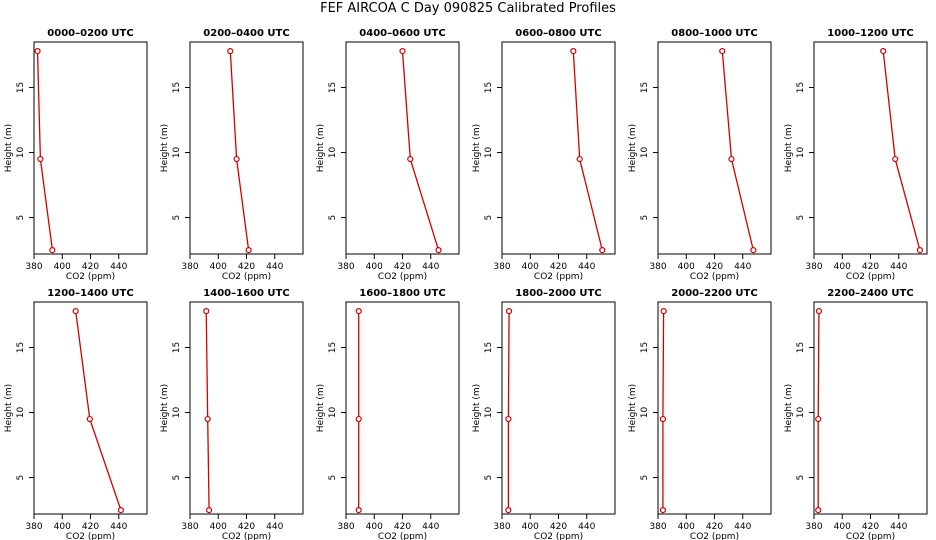 This screenshot has width=936, height=540. I want to click on panel-title: 1200–1400 UTC, so click(90, 293).